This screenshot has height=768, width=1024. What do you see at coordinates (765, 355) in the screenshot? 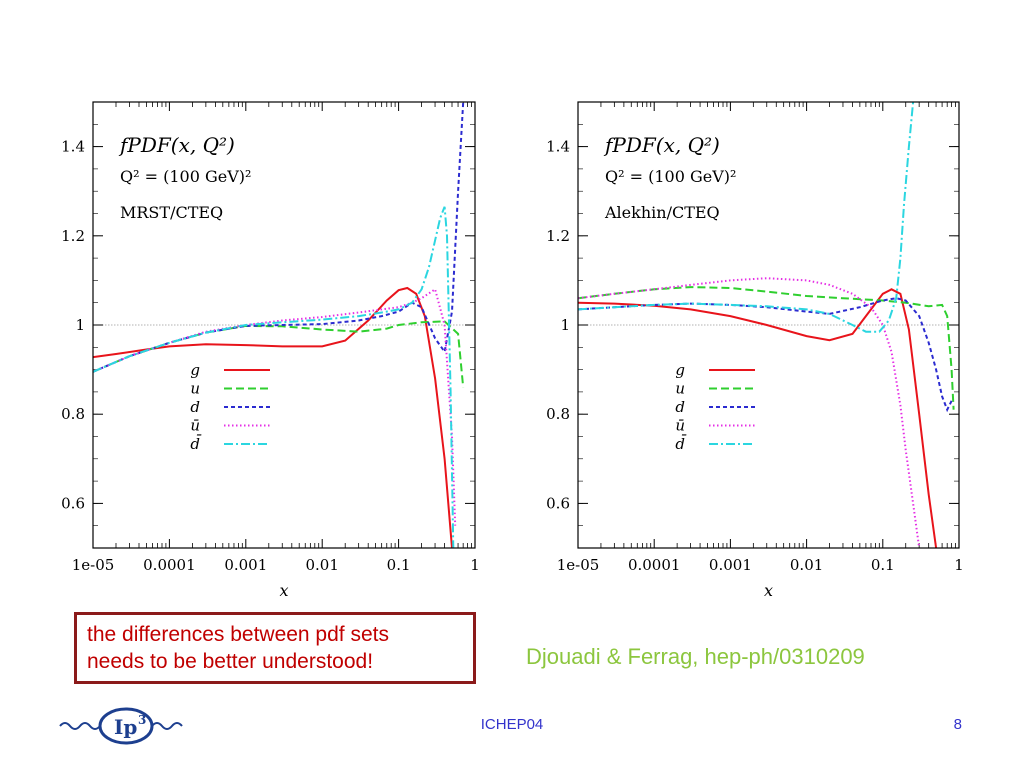
I see `series-line-short` at bounding box center [765, 355].